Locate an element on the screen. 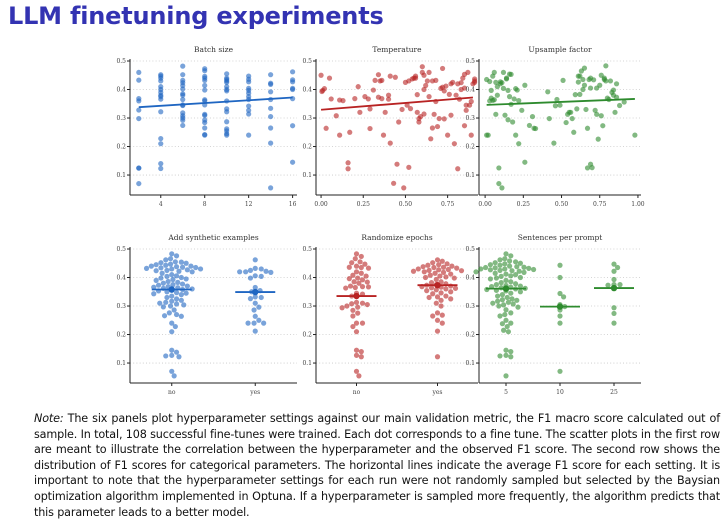 The width and height of the screenshot is (728, 521). x-tick-label: yes is located at coordinates (436, 392).